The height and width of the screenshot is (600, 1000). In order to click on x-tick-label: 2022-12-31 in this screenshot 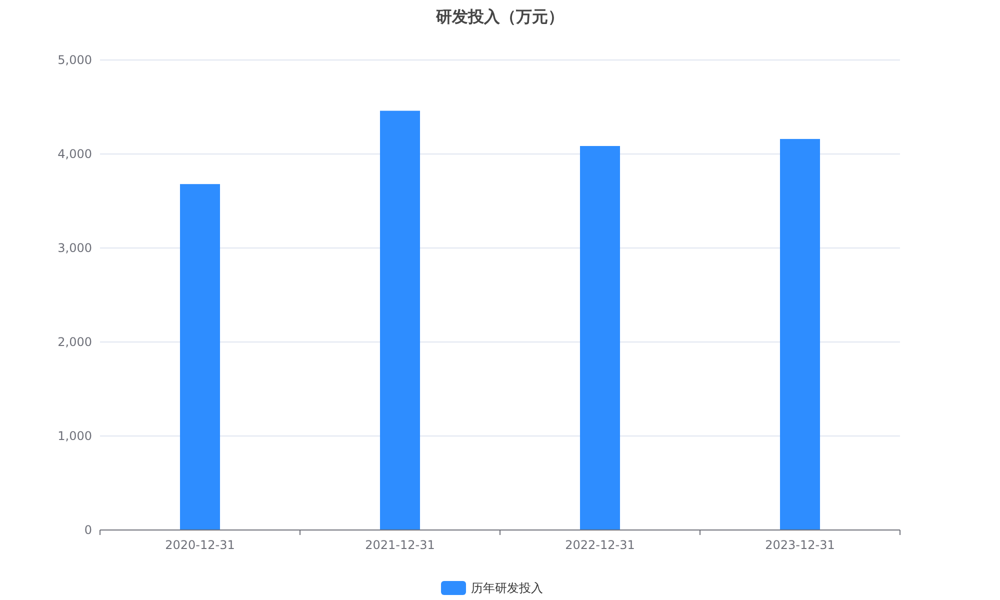, I will do `click(600, 545)`.